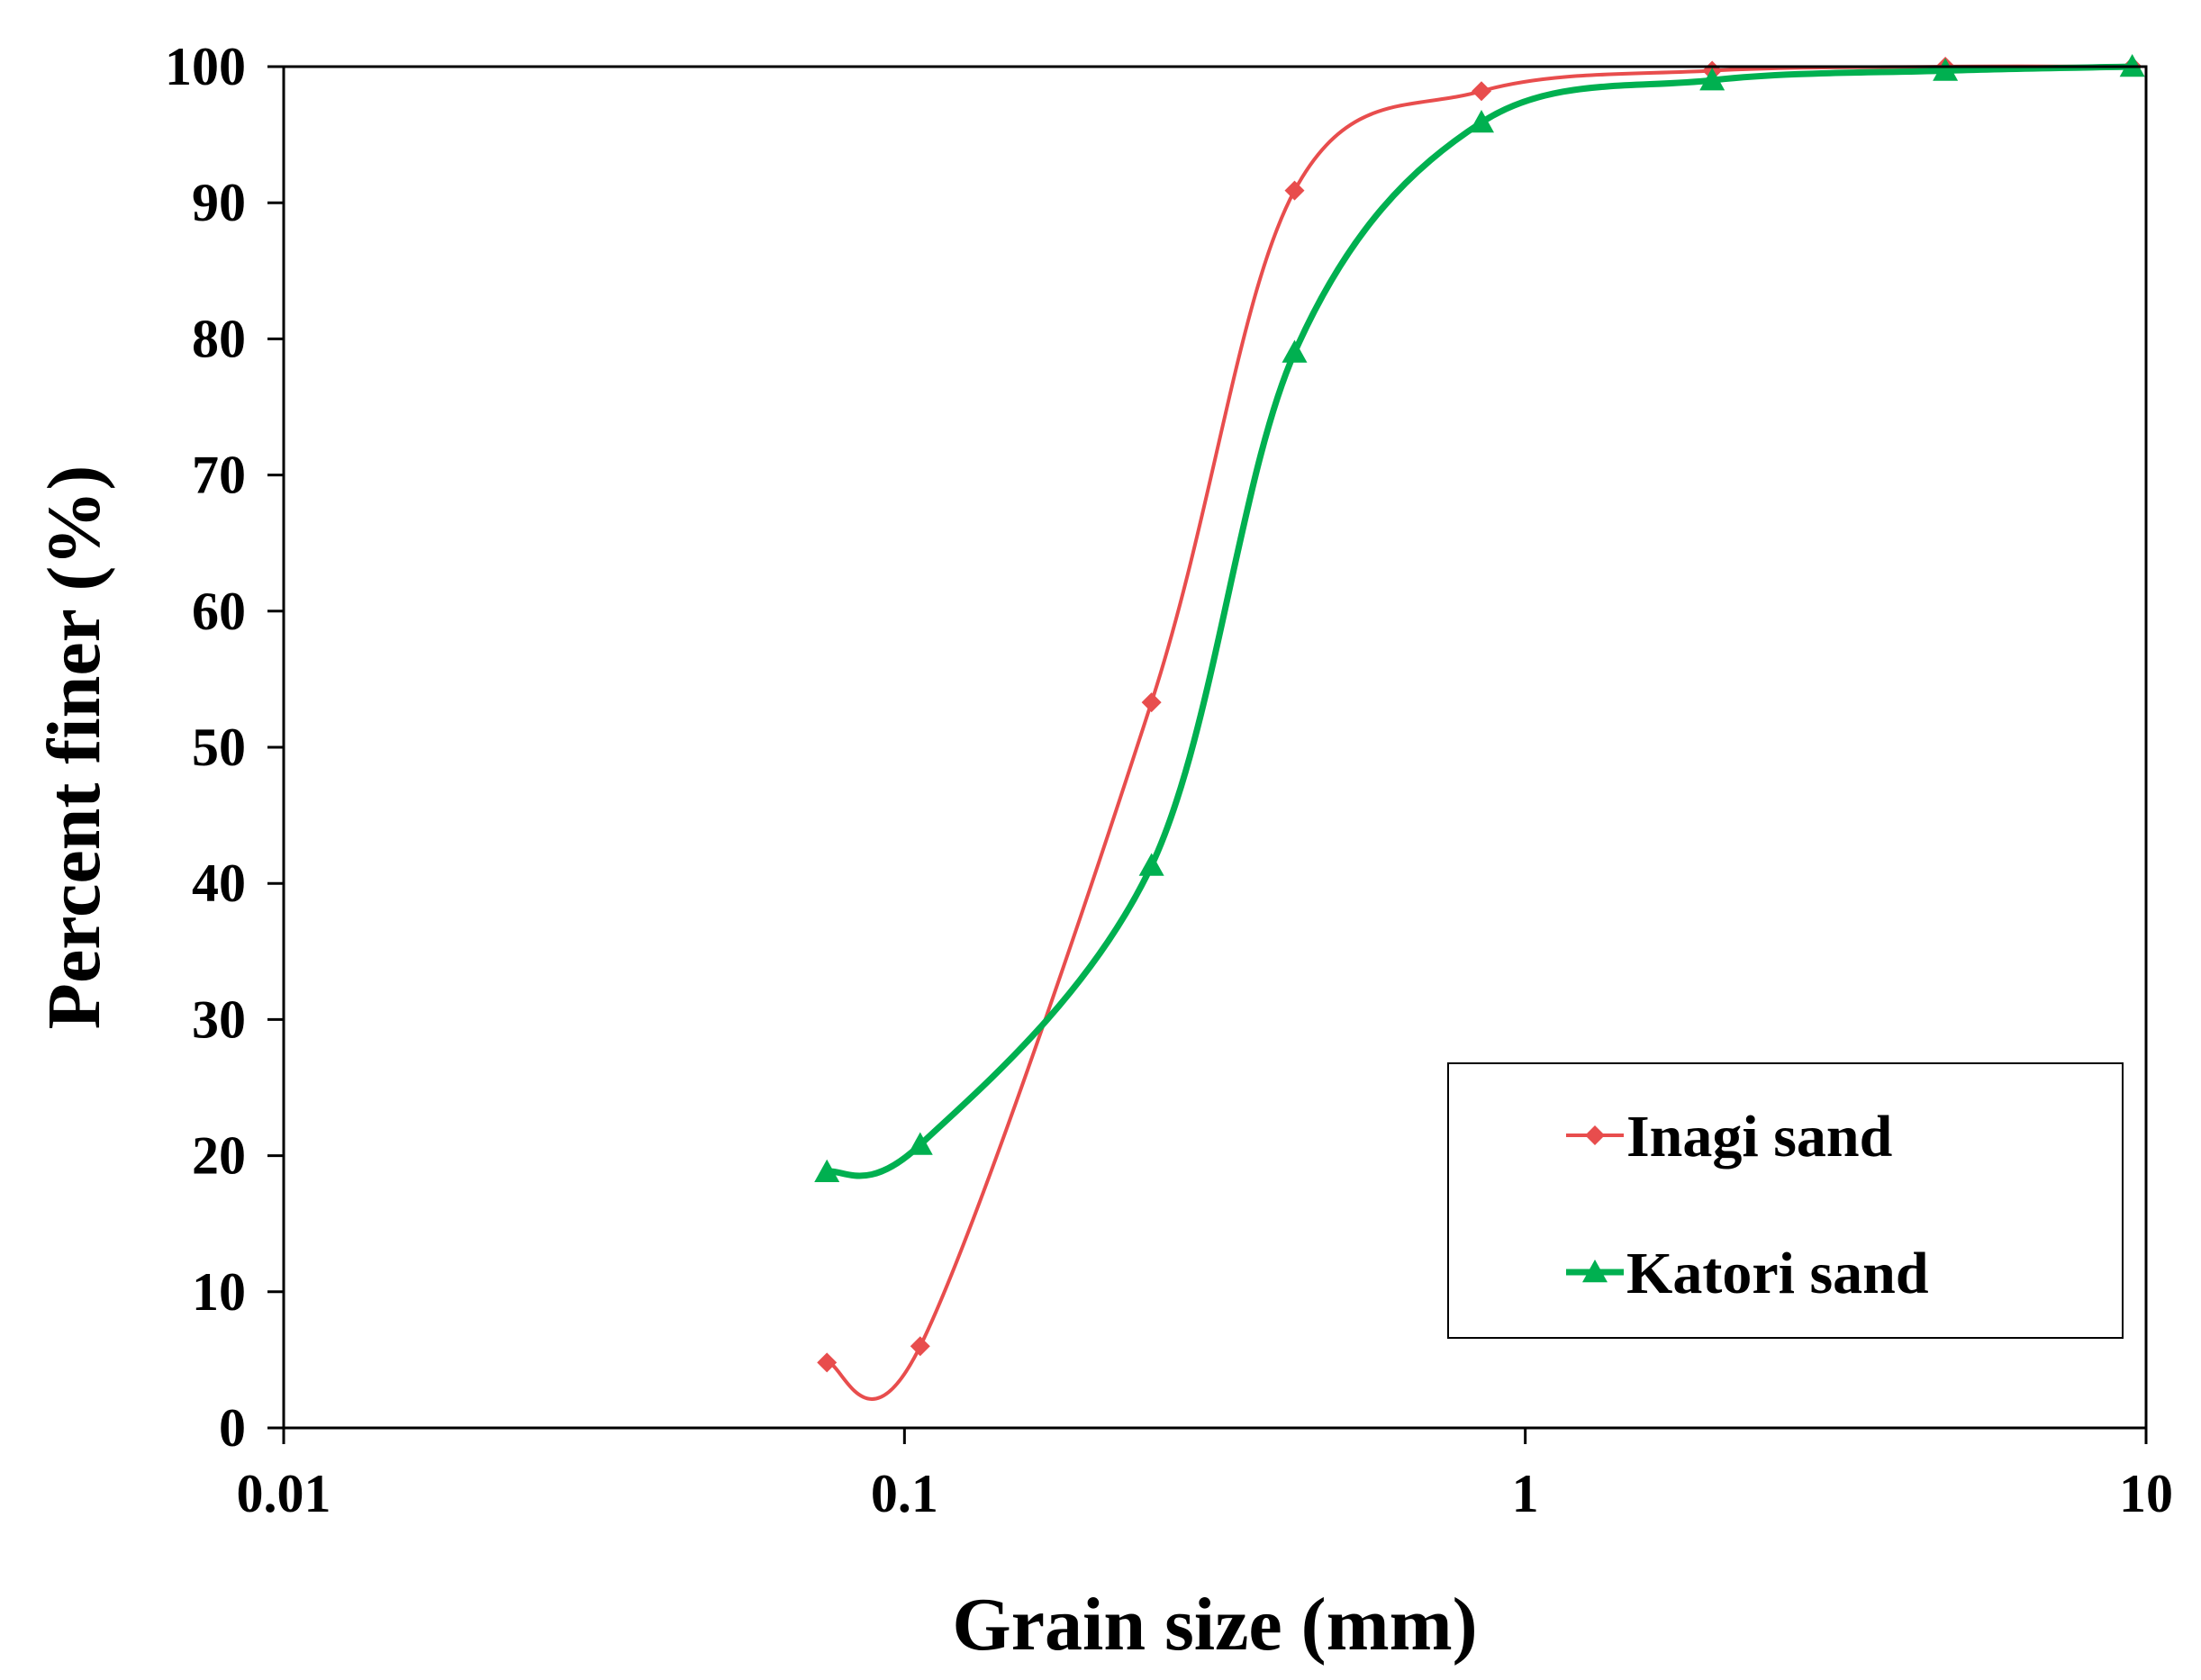 Image resolution: width=2201 pixels, height=1680 pixels. What do you see at coordinates (232, 1428) in the screenshot?
I see `y-tick-label: 0` at bounding box center [232, 1428].